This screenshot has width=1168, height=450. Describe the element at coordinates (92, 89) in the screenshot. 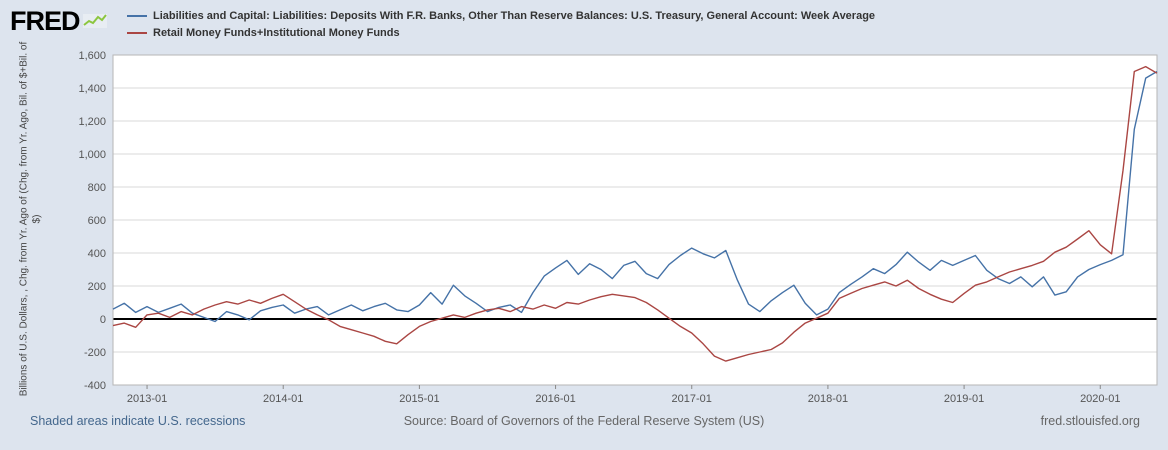

I see `y-tick-label: 1,400` at that location.